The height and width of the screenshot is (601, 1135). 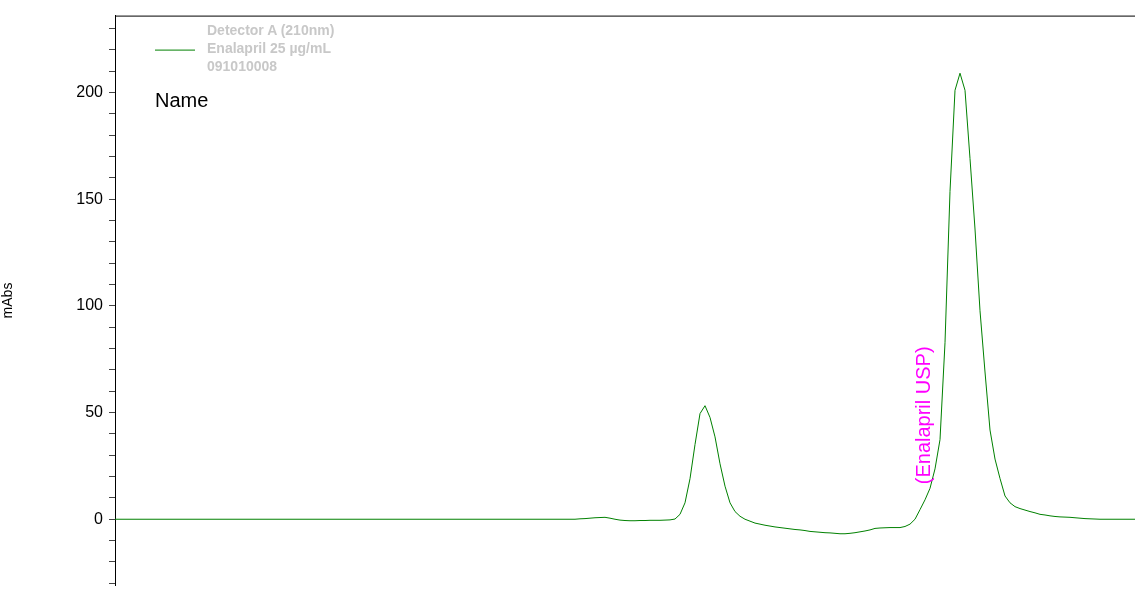 What do you see at coordinates (99, 518) in the screenshot?
I see `y-tick-label: 0` at bounding box center [99, 518].